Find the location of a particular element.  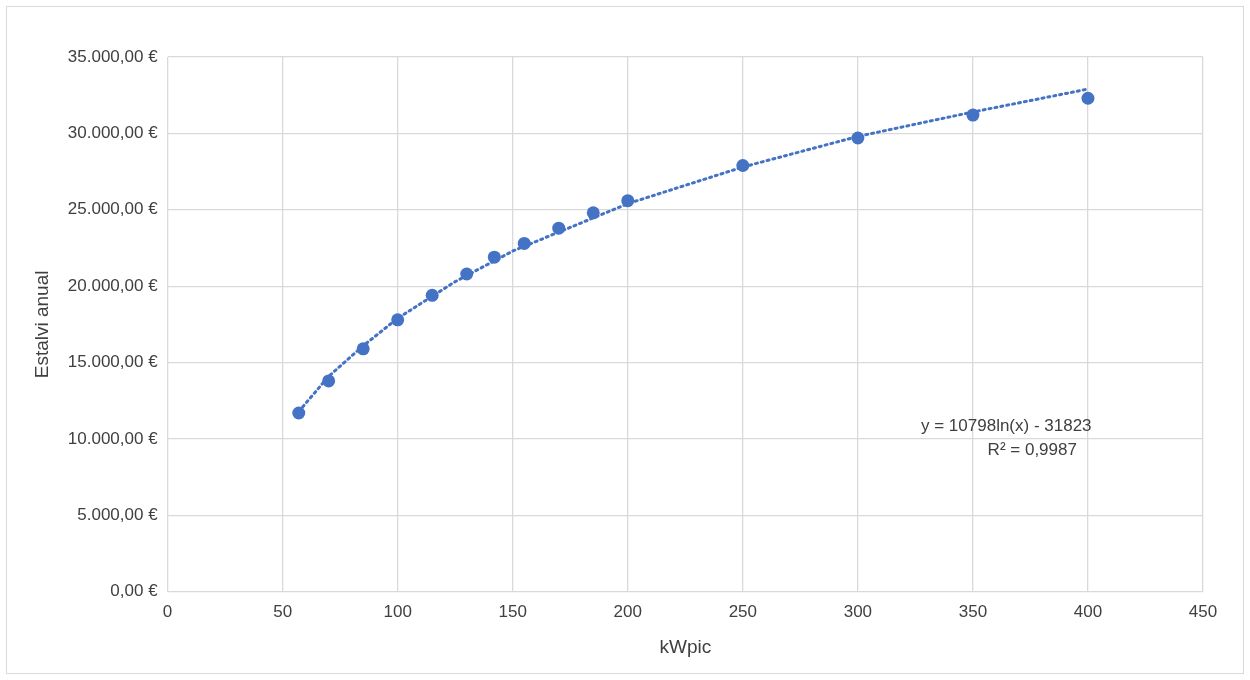

x-tick-label: 300 is located at coordinates (858, 611).